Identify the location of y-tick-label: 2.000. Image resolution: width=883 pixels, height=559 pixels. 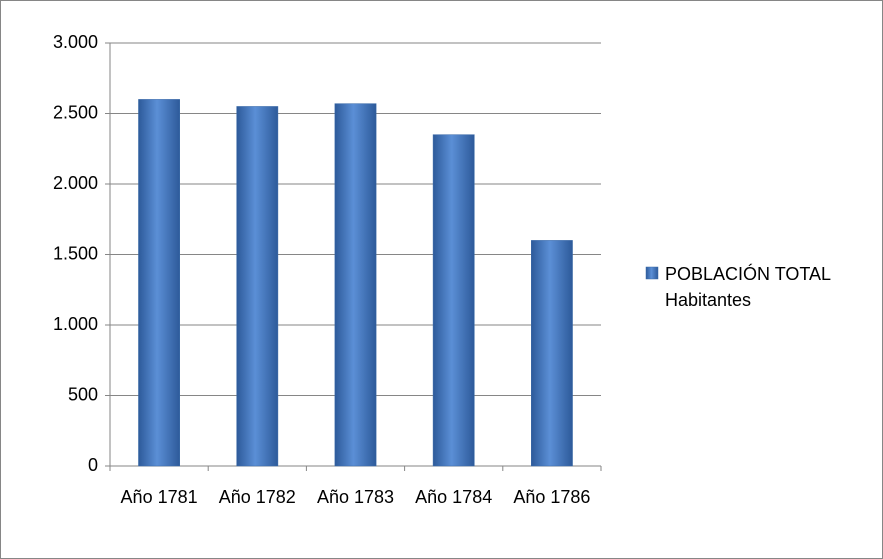
(75, 183).